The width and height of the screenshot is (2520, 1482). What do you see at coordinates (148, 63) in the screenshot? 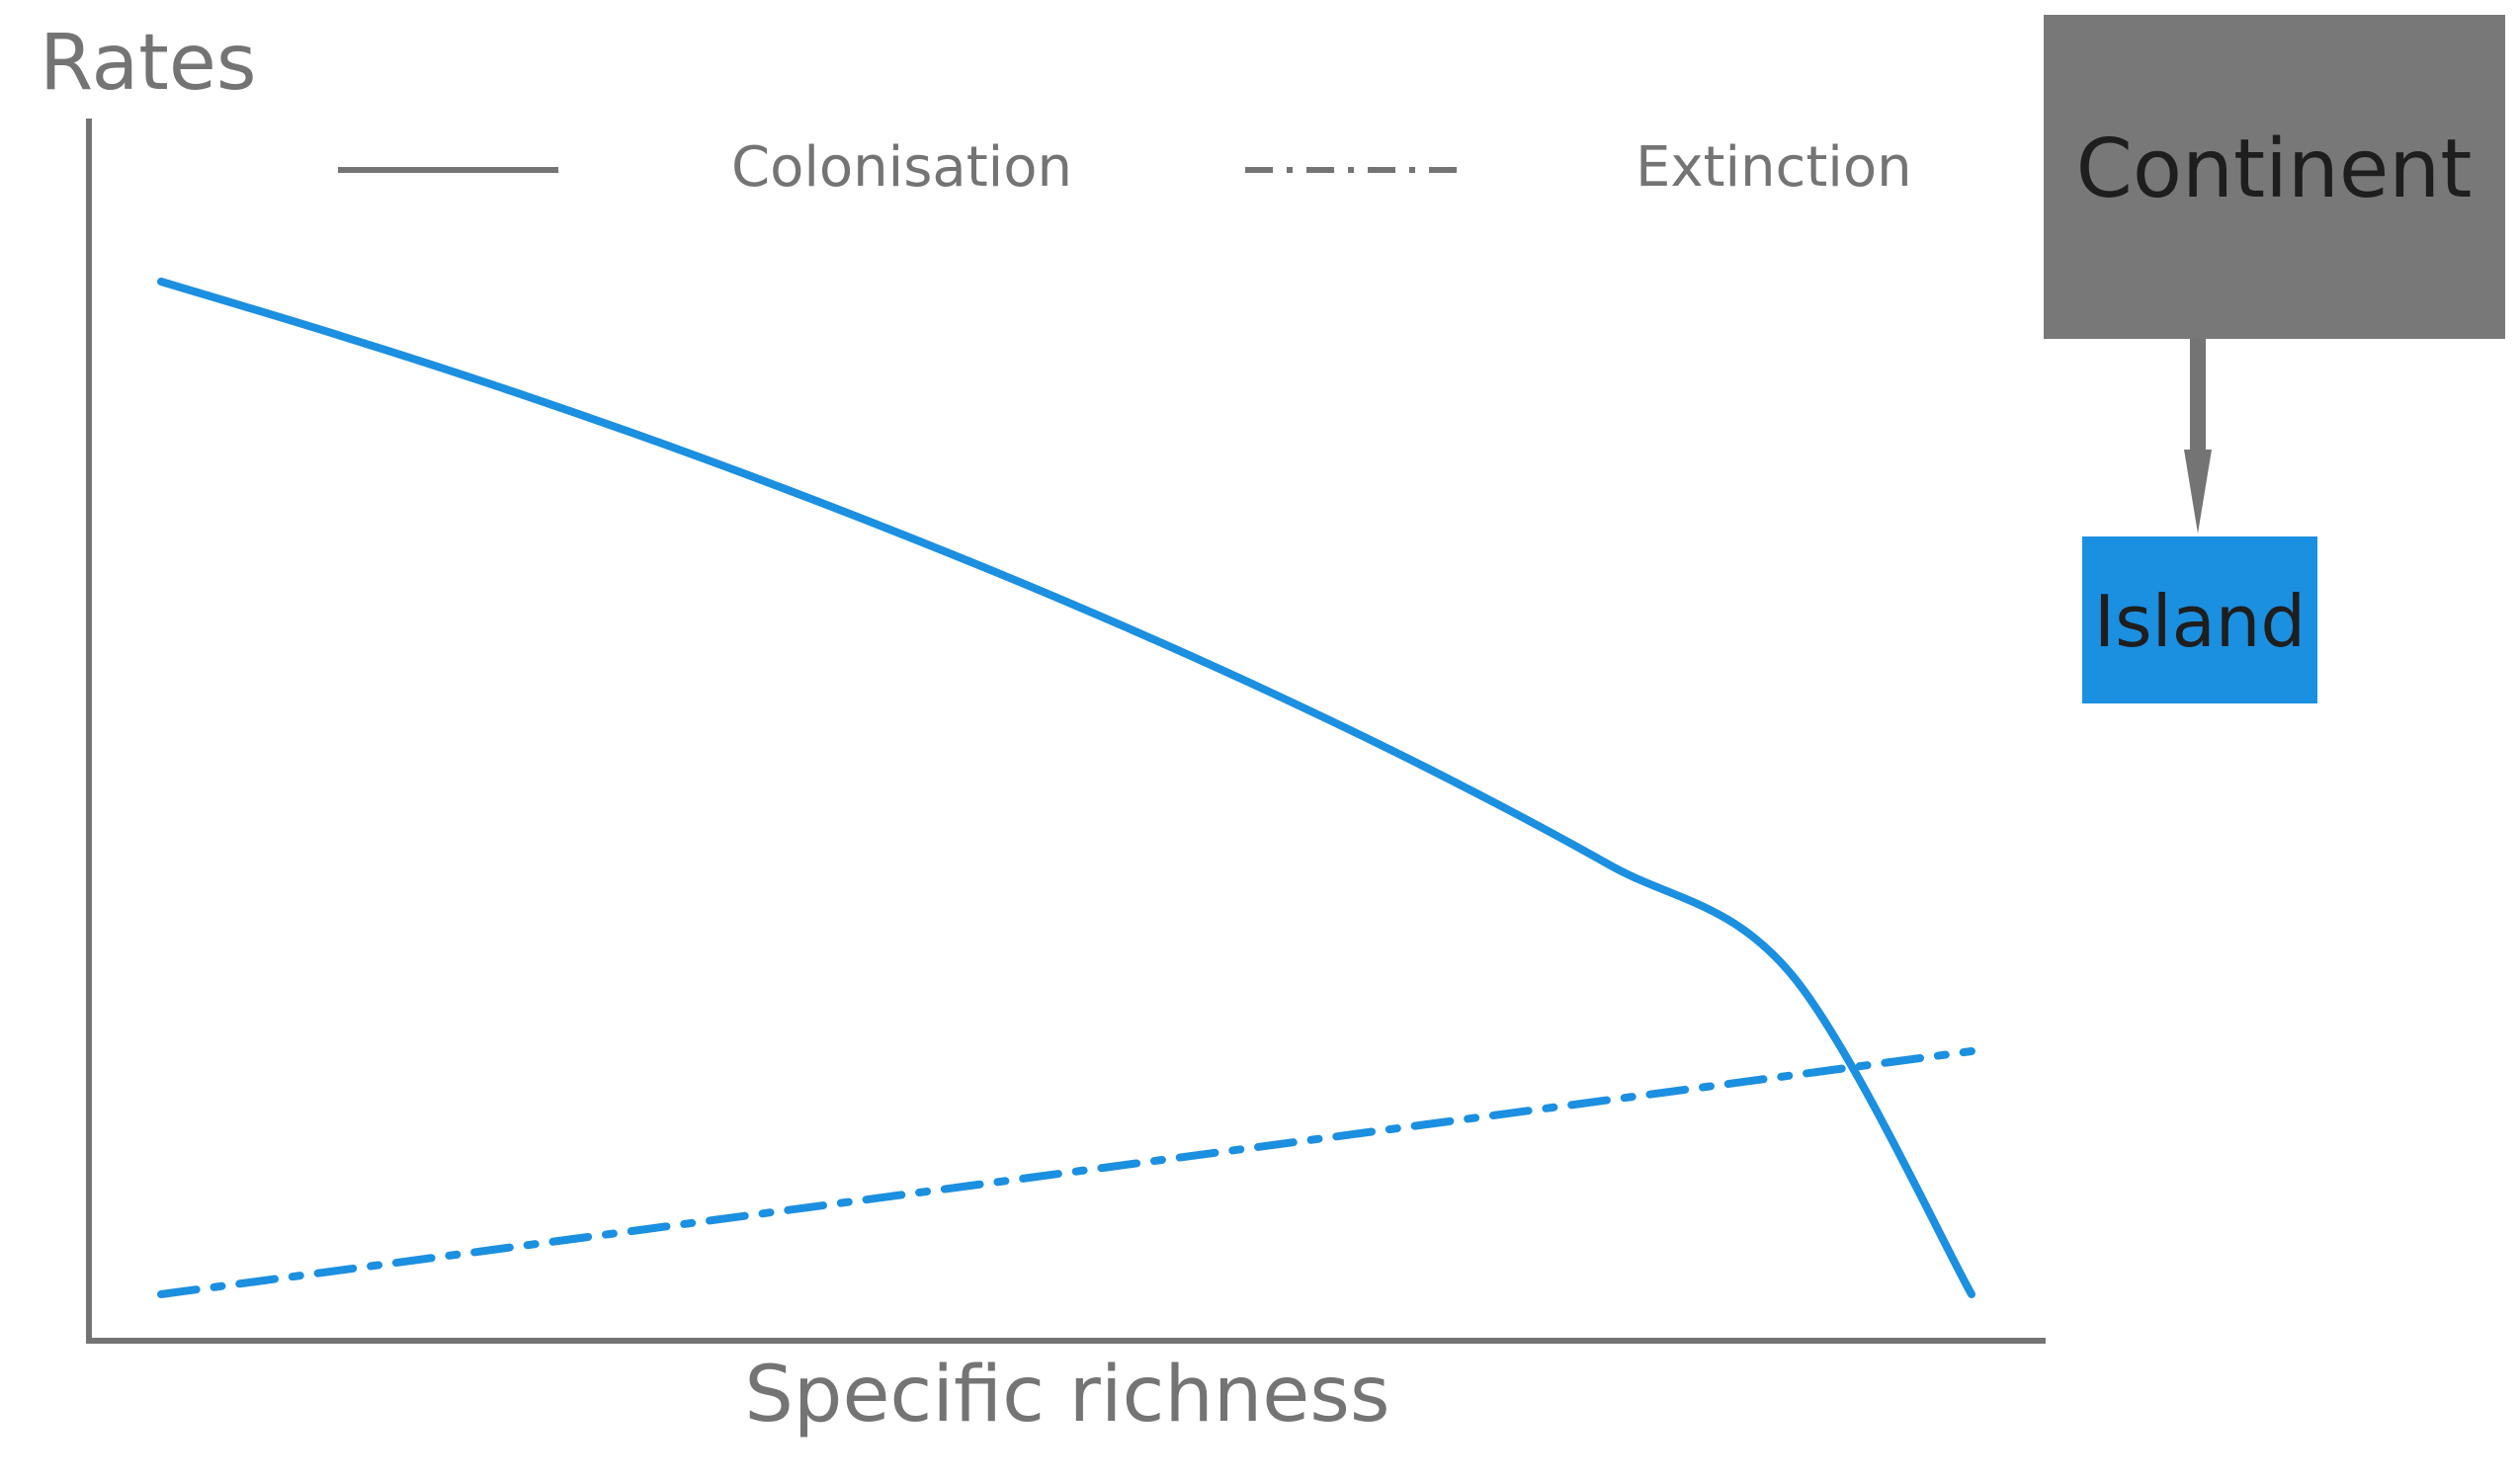
I see `y-axis-label: Rates` at bounding box center [148, 63].